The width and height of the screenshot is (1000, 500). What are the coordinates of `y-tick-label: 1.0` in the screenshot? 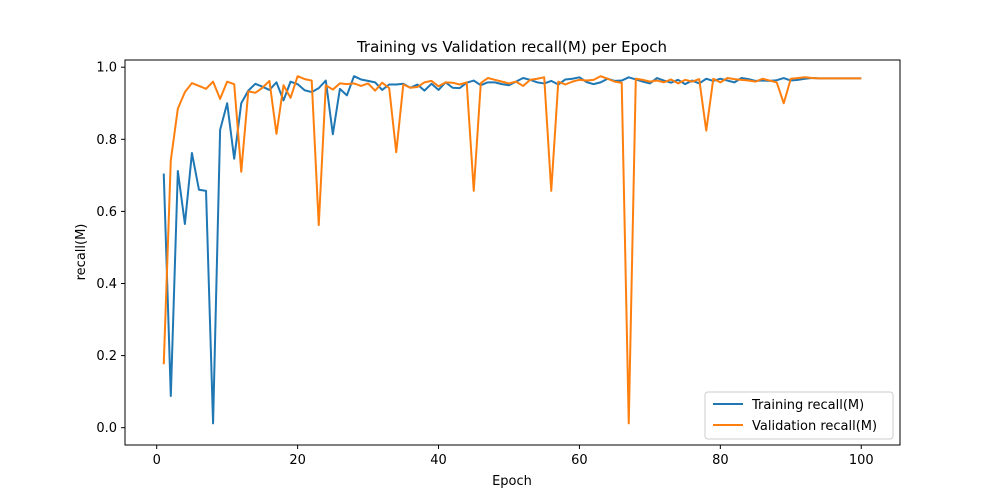 It's located at (106, 68).